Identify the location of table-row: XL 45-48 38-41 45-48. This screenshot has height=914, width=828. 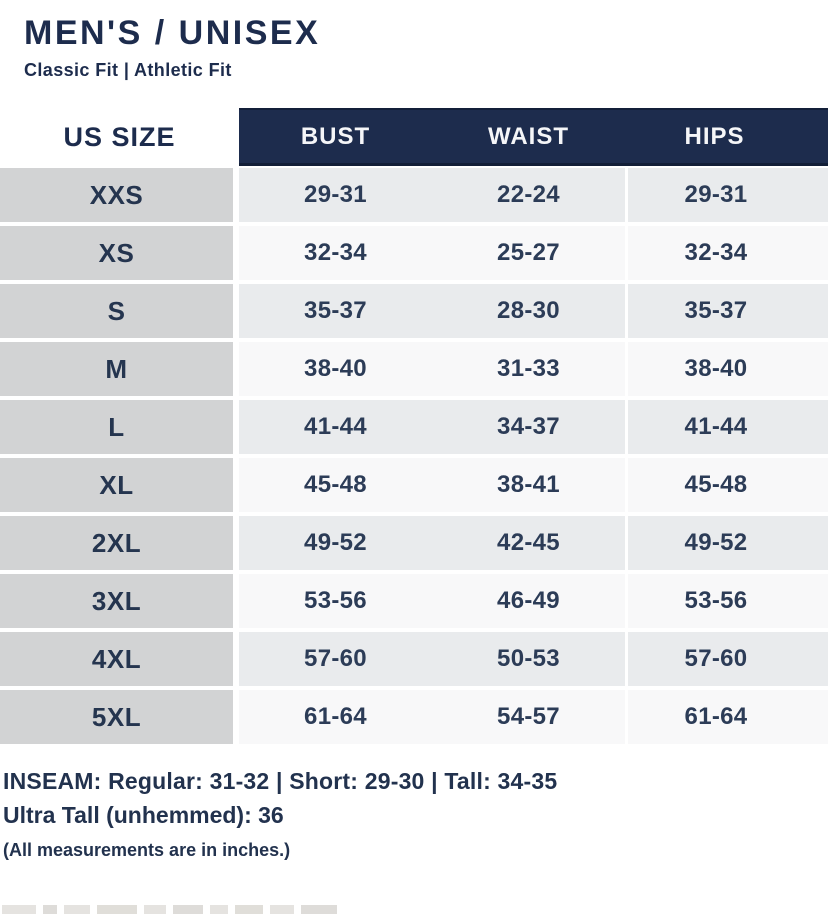
(414, 485).